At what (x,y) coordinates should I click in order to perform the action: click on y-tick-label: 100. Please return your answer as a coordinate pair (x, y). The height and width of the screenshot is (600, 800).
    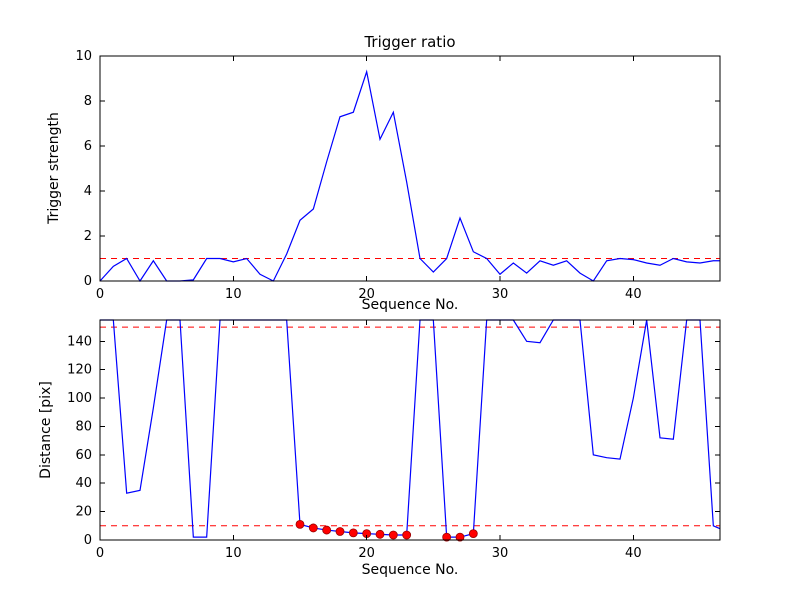
    Looking at the image, I should click on (79, 398).